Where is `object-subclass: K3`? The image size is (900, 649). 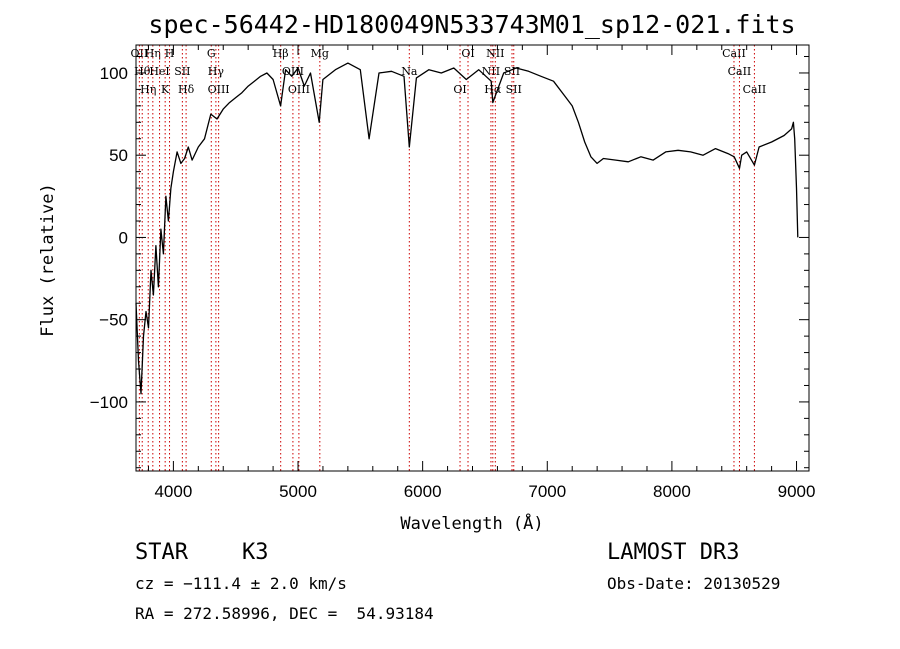
object-subclass: K3 is located at coordinates (255, 552).